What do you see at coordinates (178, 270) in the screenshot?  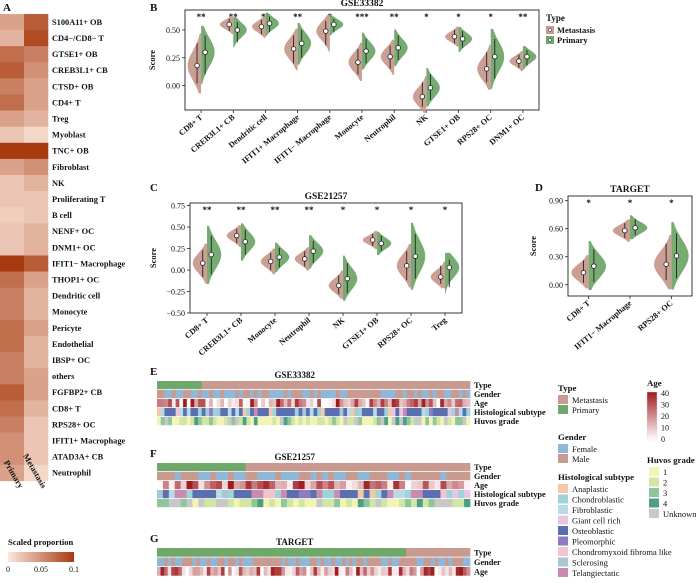 I see `y-tick-label: 0.00` at bounding box center [178, 270].